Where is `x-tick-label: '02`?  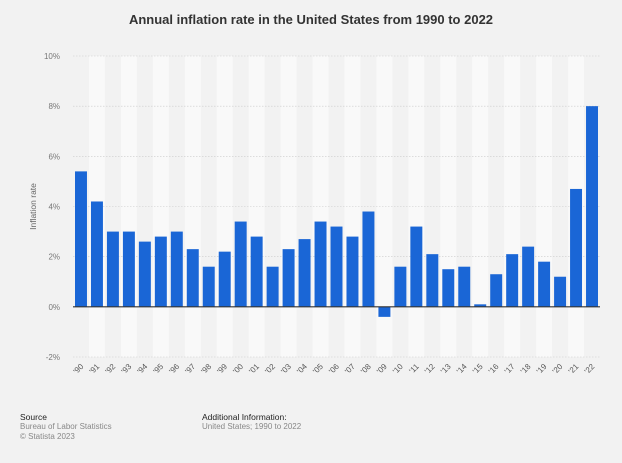
x-tick-label: '02 is located at coordinates (270, 369).